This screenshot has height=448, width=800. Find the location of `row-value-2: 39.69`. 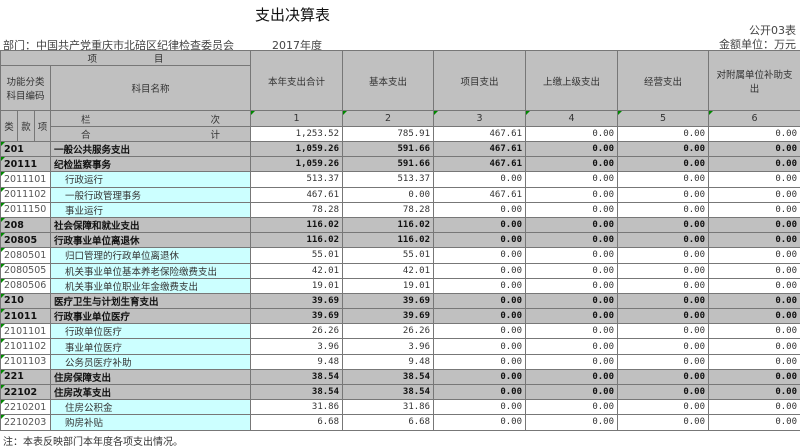

row-value-2: 39.69 is located at coordinates (388, 316).